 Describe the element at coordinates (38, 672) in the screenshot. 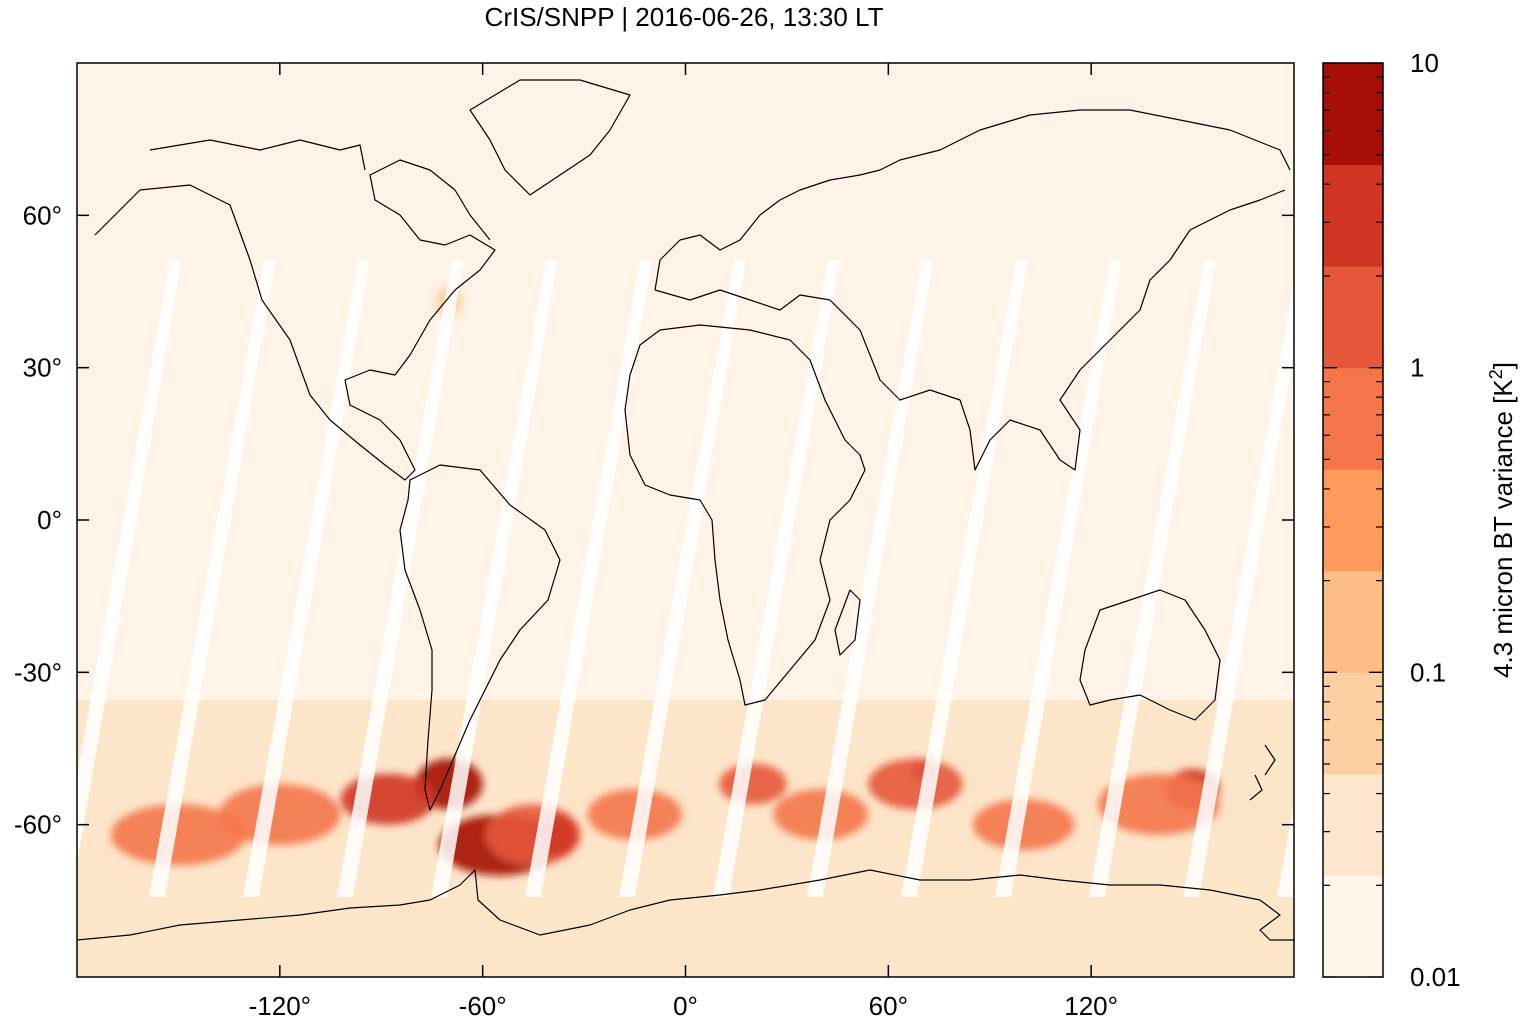

I see `y-tick-label: -30°` at that location.